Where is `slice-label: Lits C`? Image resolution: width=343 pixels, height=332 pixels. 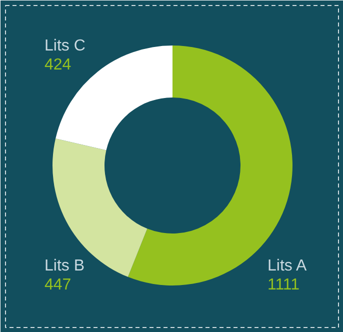
slice-label: Lits C is located at coordinates (65, 46).